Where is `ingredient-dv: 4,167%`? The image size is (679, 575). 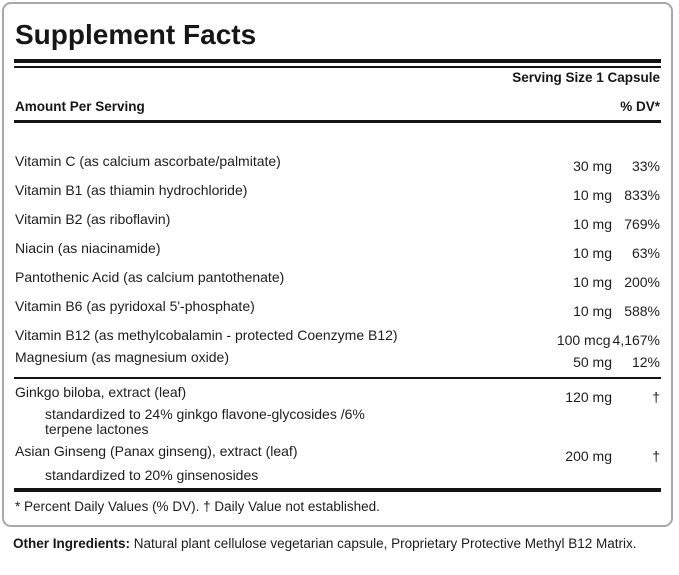 ingredient-dv: 4,167% is located at coordinates (636, 339).